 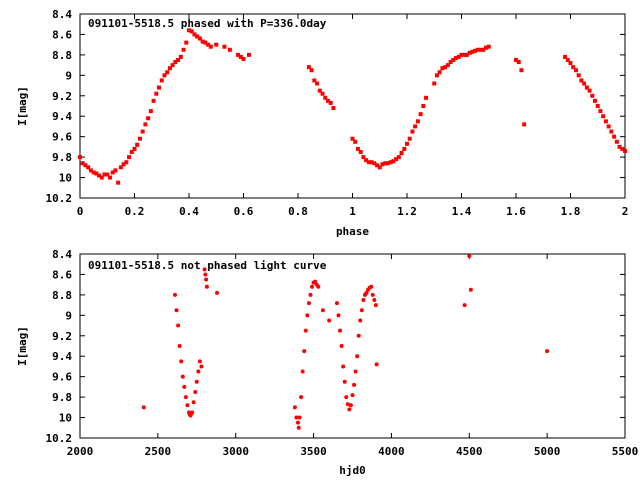 I want to click on y-tick-label: 9.4, so click(x=62, y=116).